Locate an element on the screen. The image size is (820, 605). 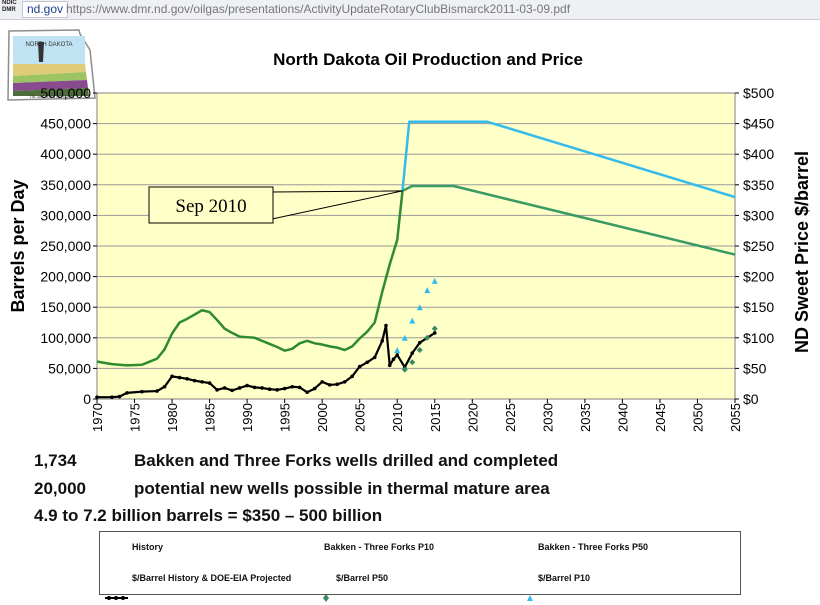
x-tick-label: 2040 is located at coordinates (622, 417).